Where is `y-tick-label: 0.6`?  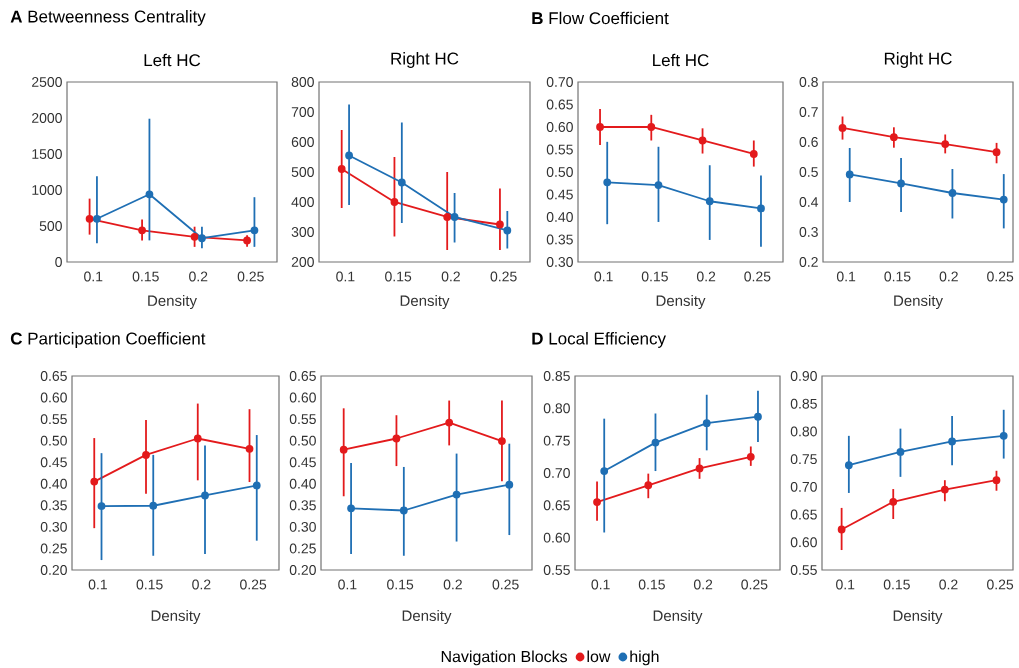 y-tick-label: 0.6 is located at coordinates (808, 142).